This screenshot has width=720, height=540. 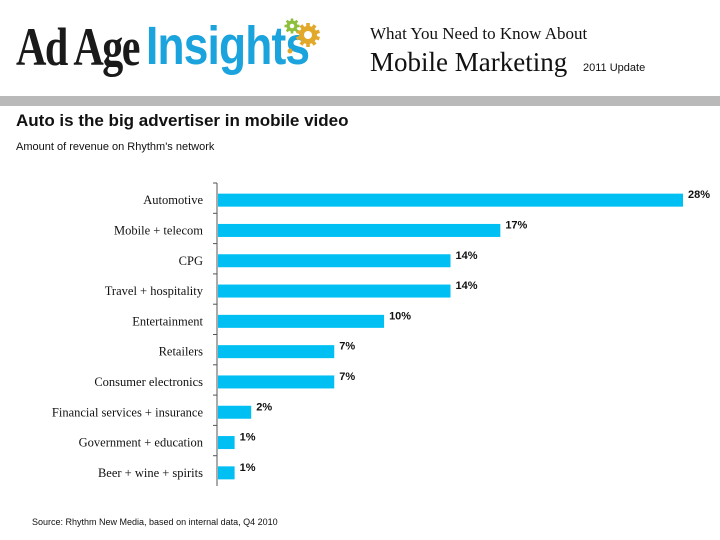 I want to click on logo-ad-age-text: Ad Age, so click(x=78, y=47).